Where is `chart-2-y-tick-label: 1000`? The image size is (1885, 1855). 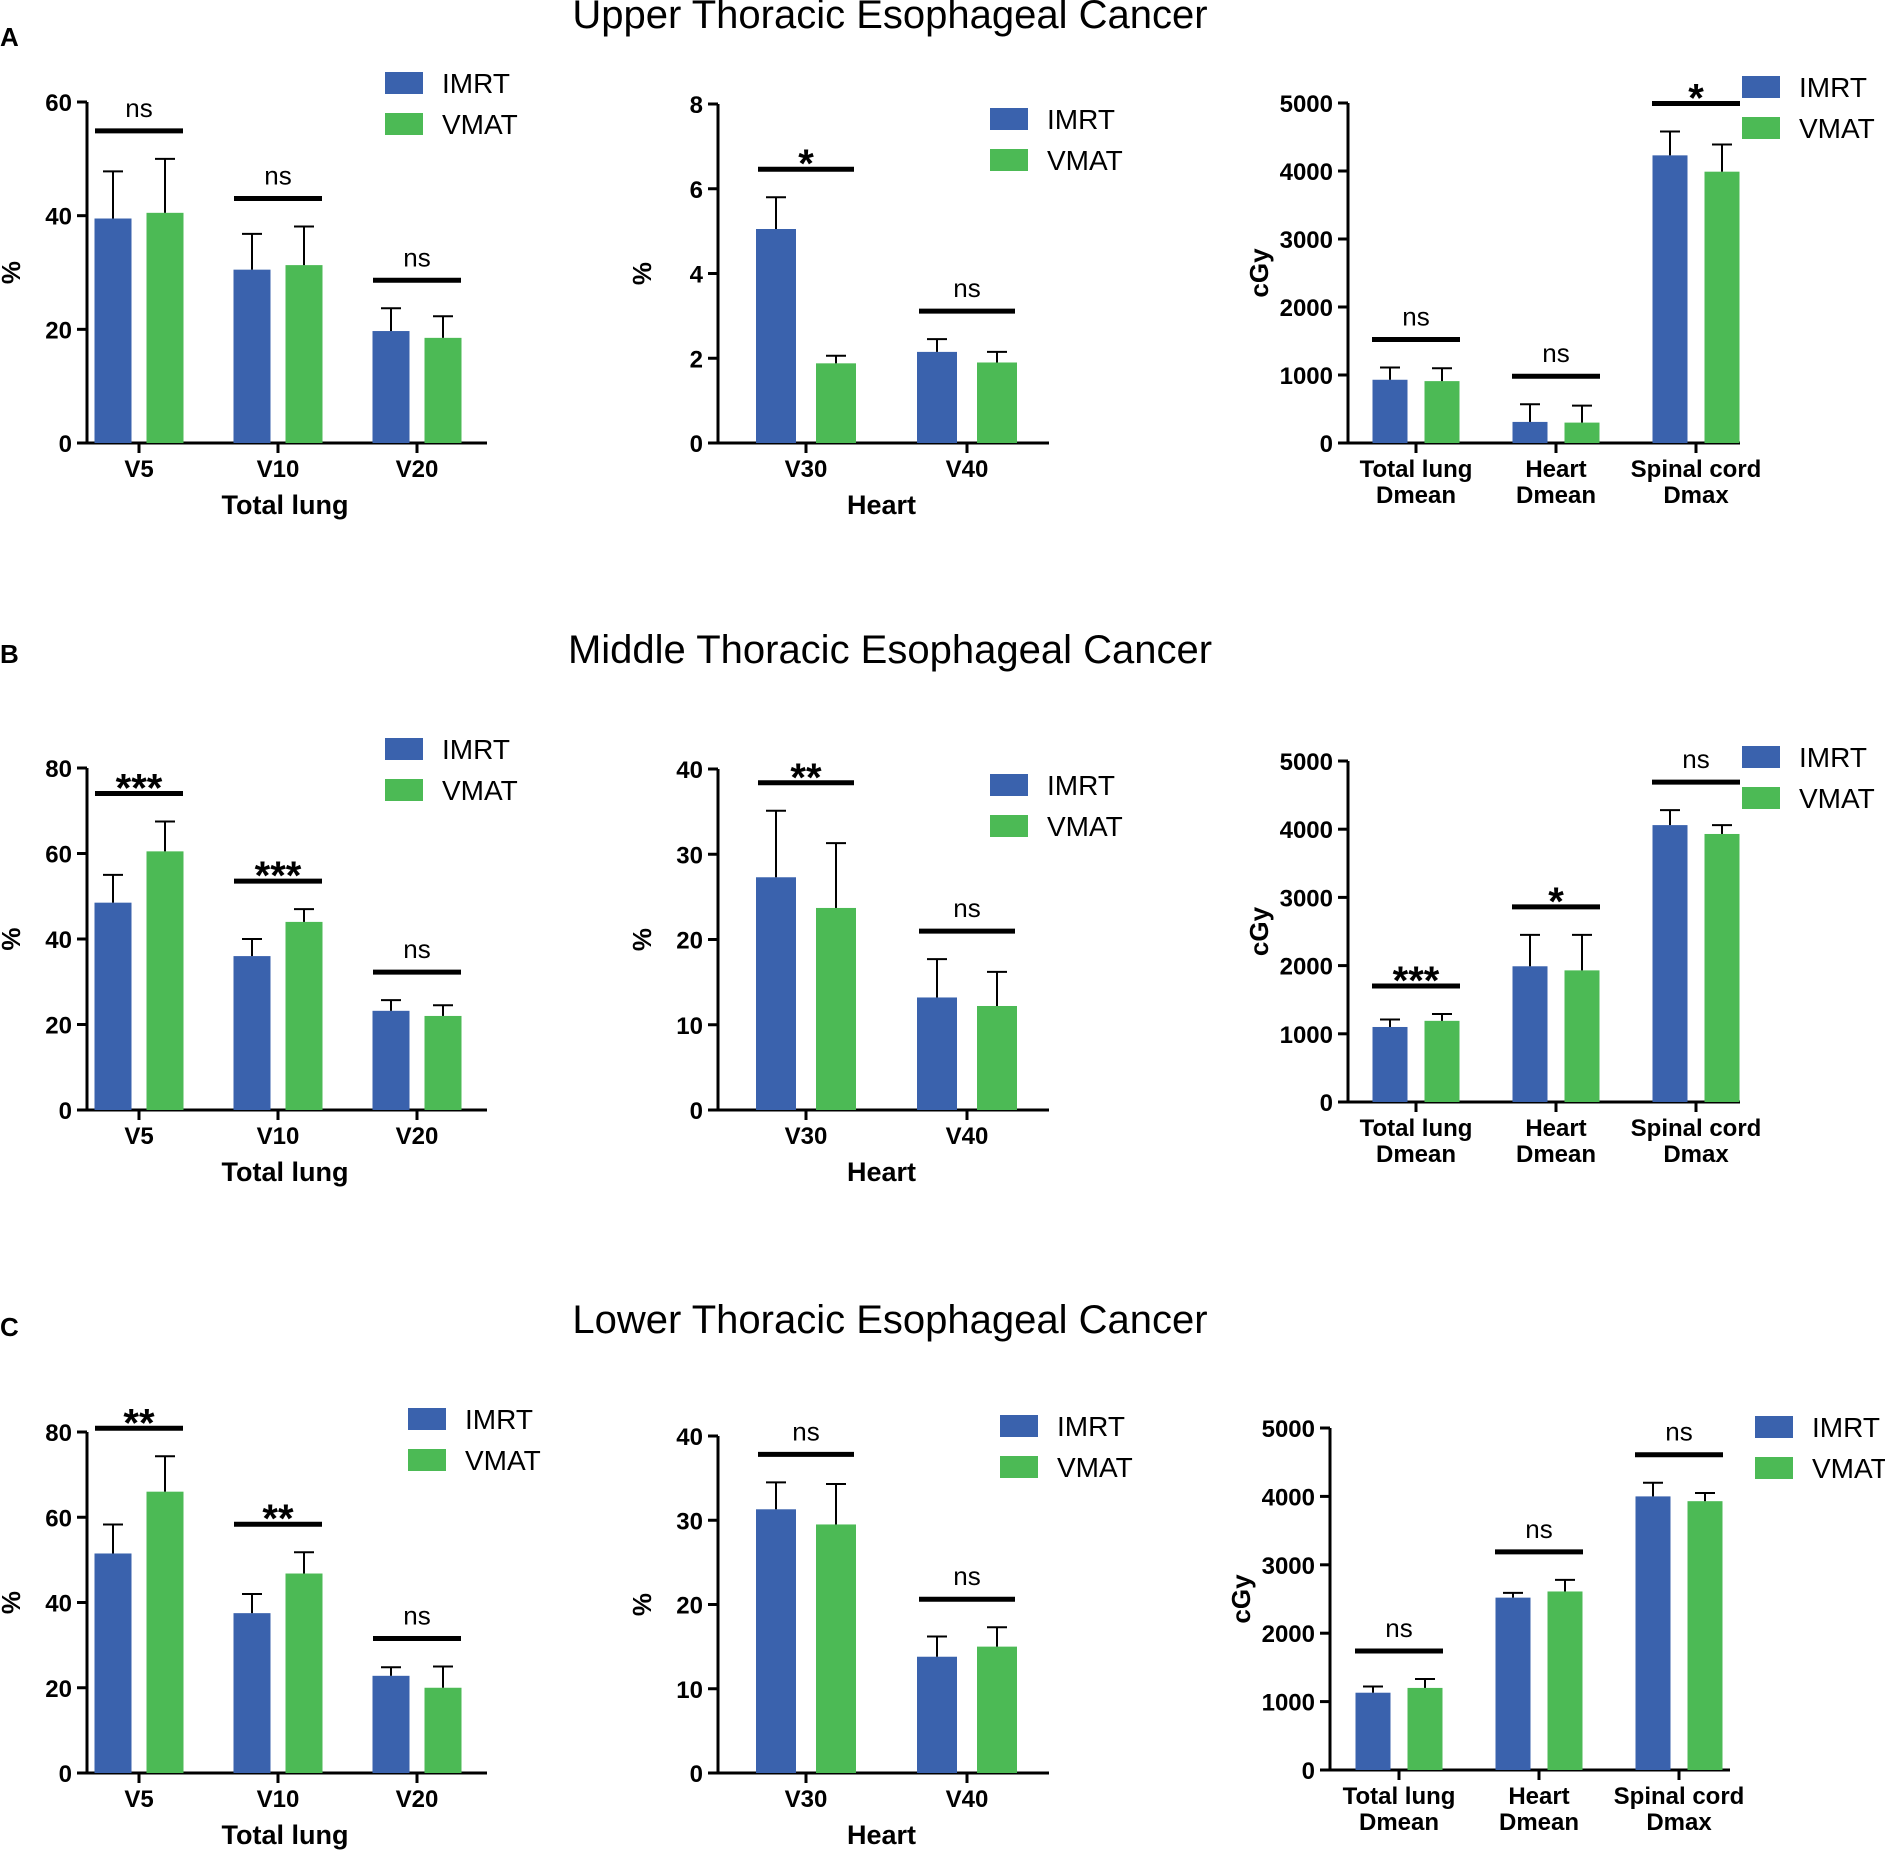 chart-2-y-tick-label: 1000 is located at coordinates (1306, 376).